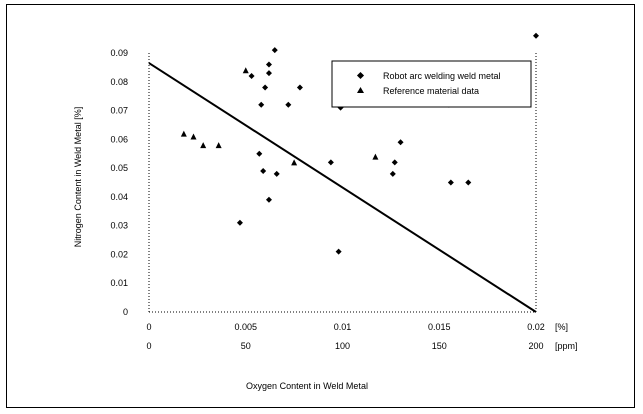 The height and width of the screenshot is (414, 643). Describe the element at coordinates (342, 346) in the screenshot. I see `x-tick-label-bottom: 100` at that location.